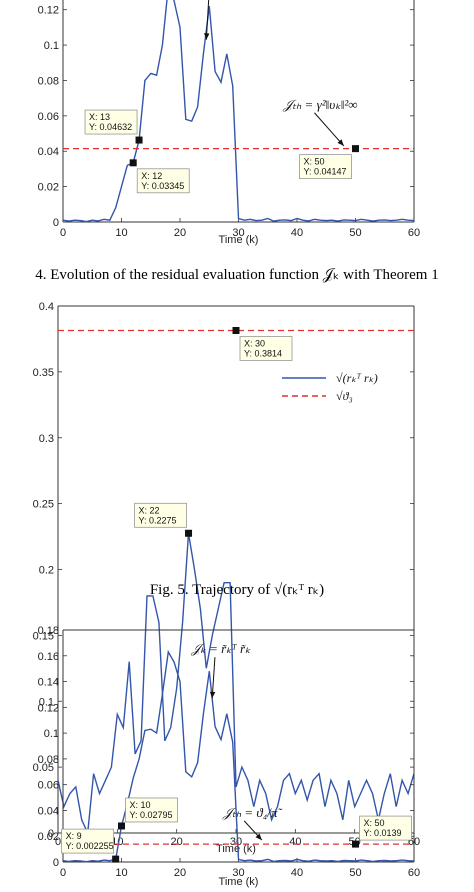 The width and height of the screenshot is (474, 892). Describe the element at coordinates (357, 378) in the screenshot. I see `legend-label: √(rₖᵀ rₖ)` at that location.